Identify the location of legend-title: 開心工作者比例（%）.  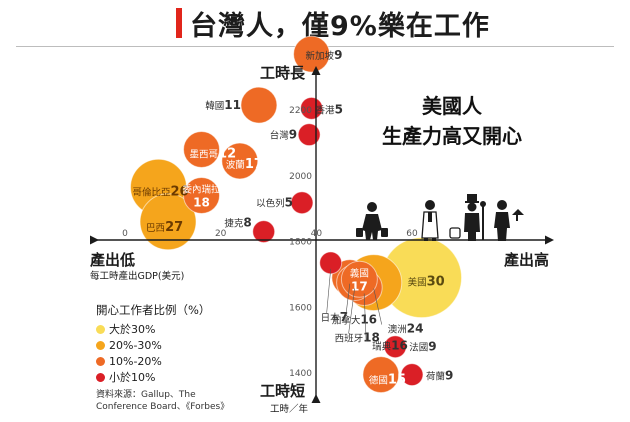
(153, 310).